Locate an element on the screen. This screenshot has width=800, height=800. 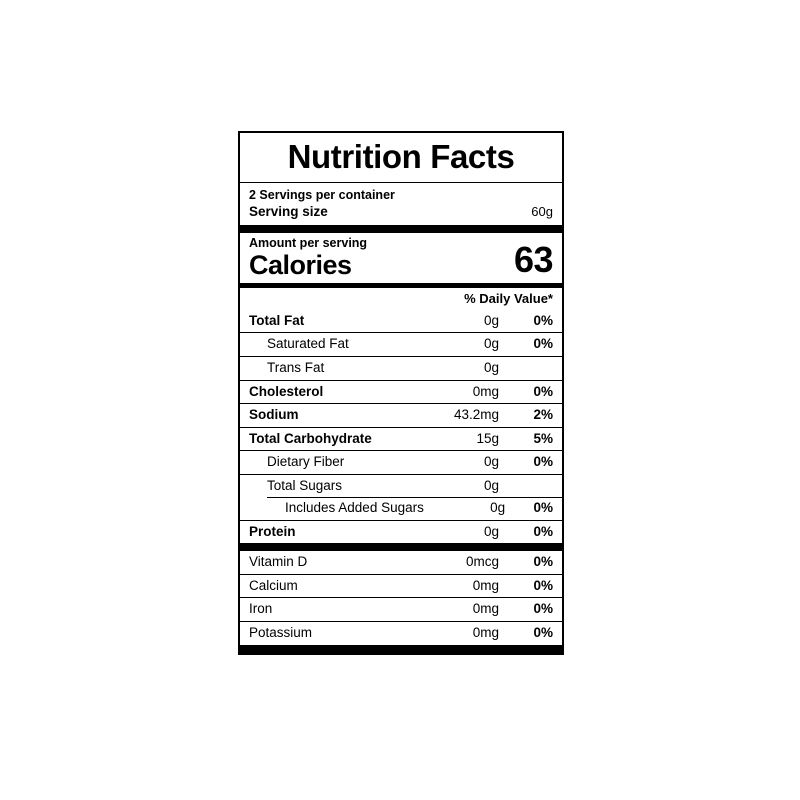
nutrient-row: Protein 0g 0% is located at coordinates (401, 531).